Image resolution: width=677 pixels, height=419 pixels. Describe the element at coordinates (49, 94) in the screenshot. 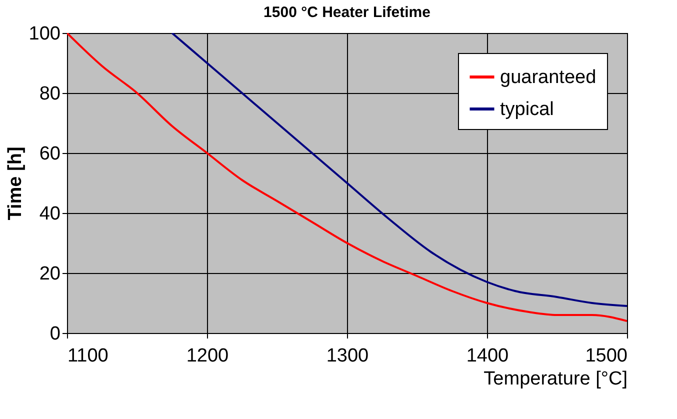

I see `y-tick-label: 80` at that location.